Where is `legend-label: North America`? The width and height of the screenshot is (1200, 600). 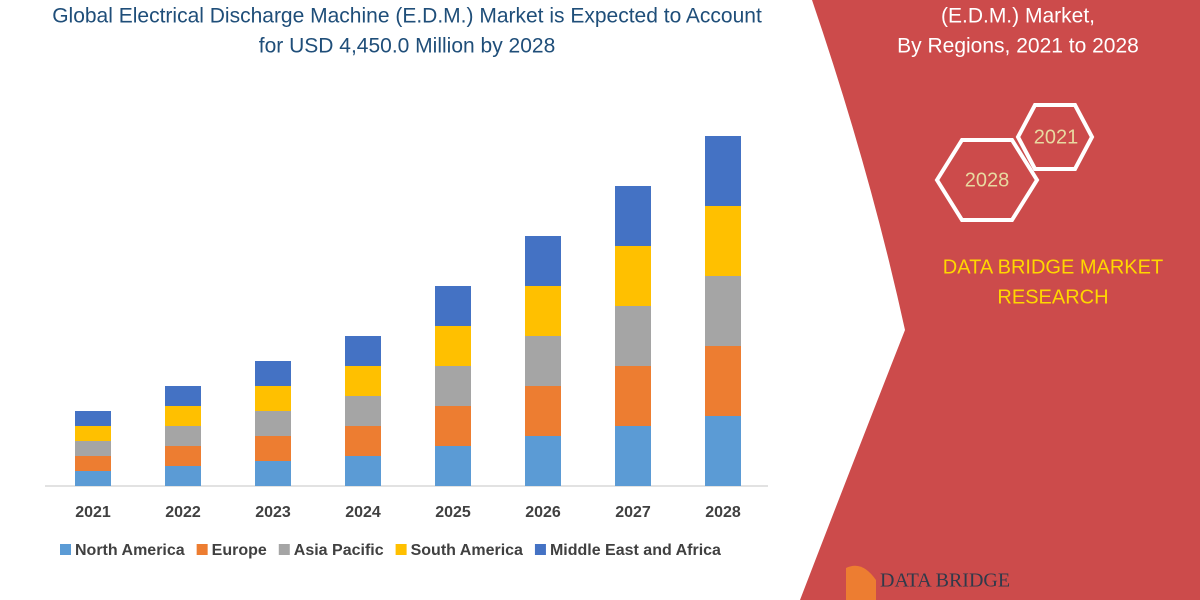
legend-label: North America is located at coordinates (130, 550).